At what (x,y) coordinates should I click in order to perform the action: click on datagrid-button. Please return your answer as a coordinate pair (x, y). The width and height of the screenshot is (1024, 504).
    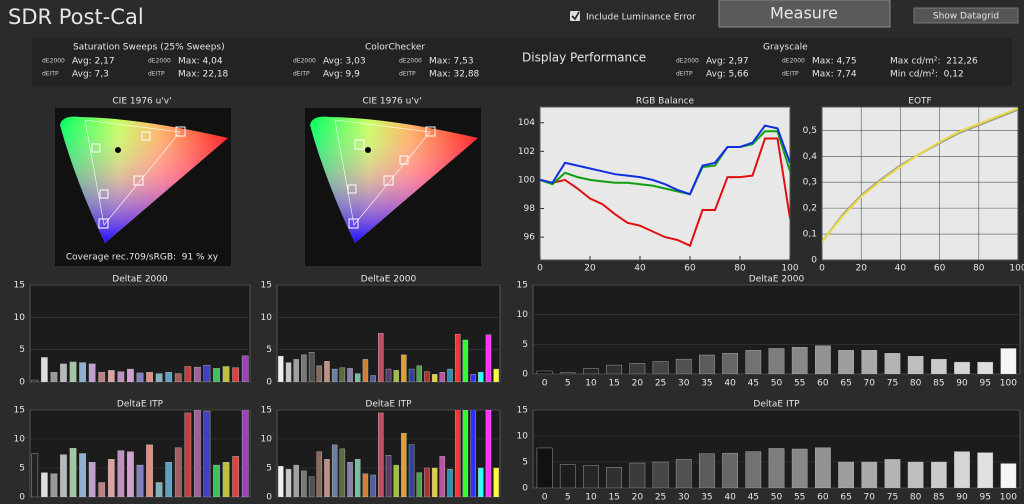
    Looking at the image, I should click on (966, 15).